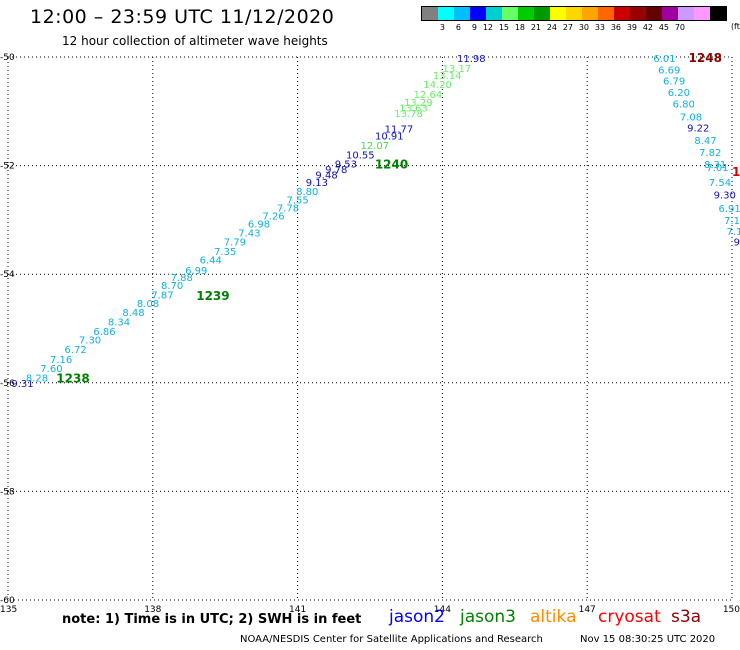 The image size is (740, 650). I want to click on wave-height-label: 7.08, so click(691, 118).